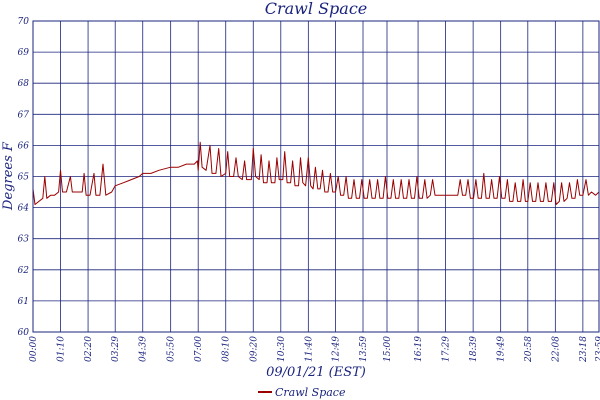 The height and width of the screenshot is (400, 600). Describe the element at coordinates (529, 349) in the screenshot. I see `x-tick-label: 20:58` at that location.